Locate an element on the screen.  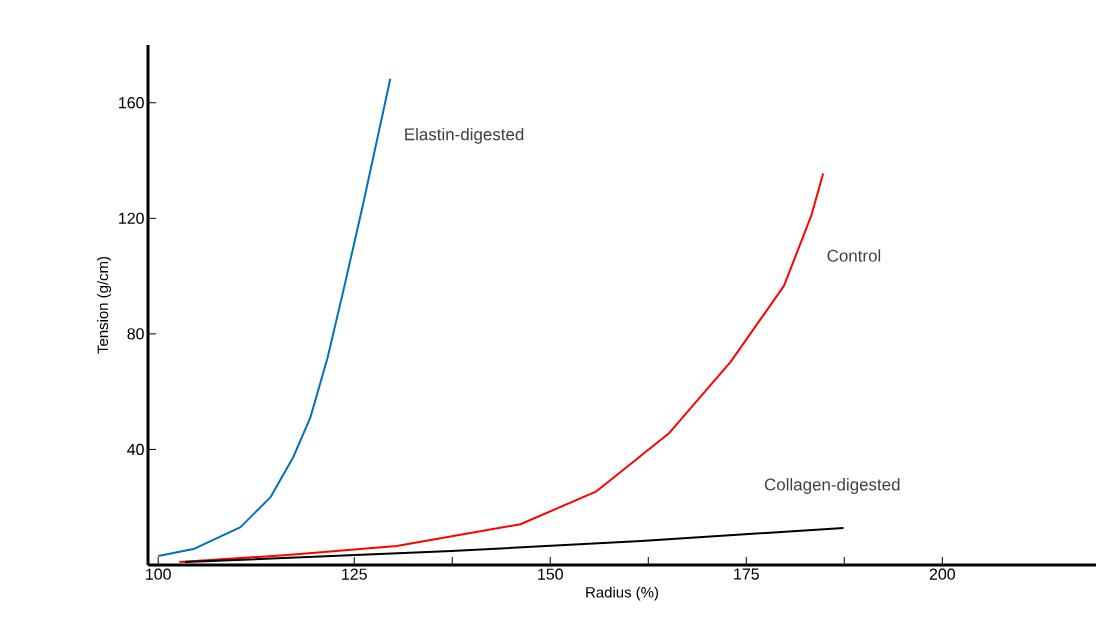
x-tick-label: 100 is located at coordinates (158, 574).